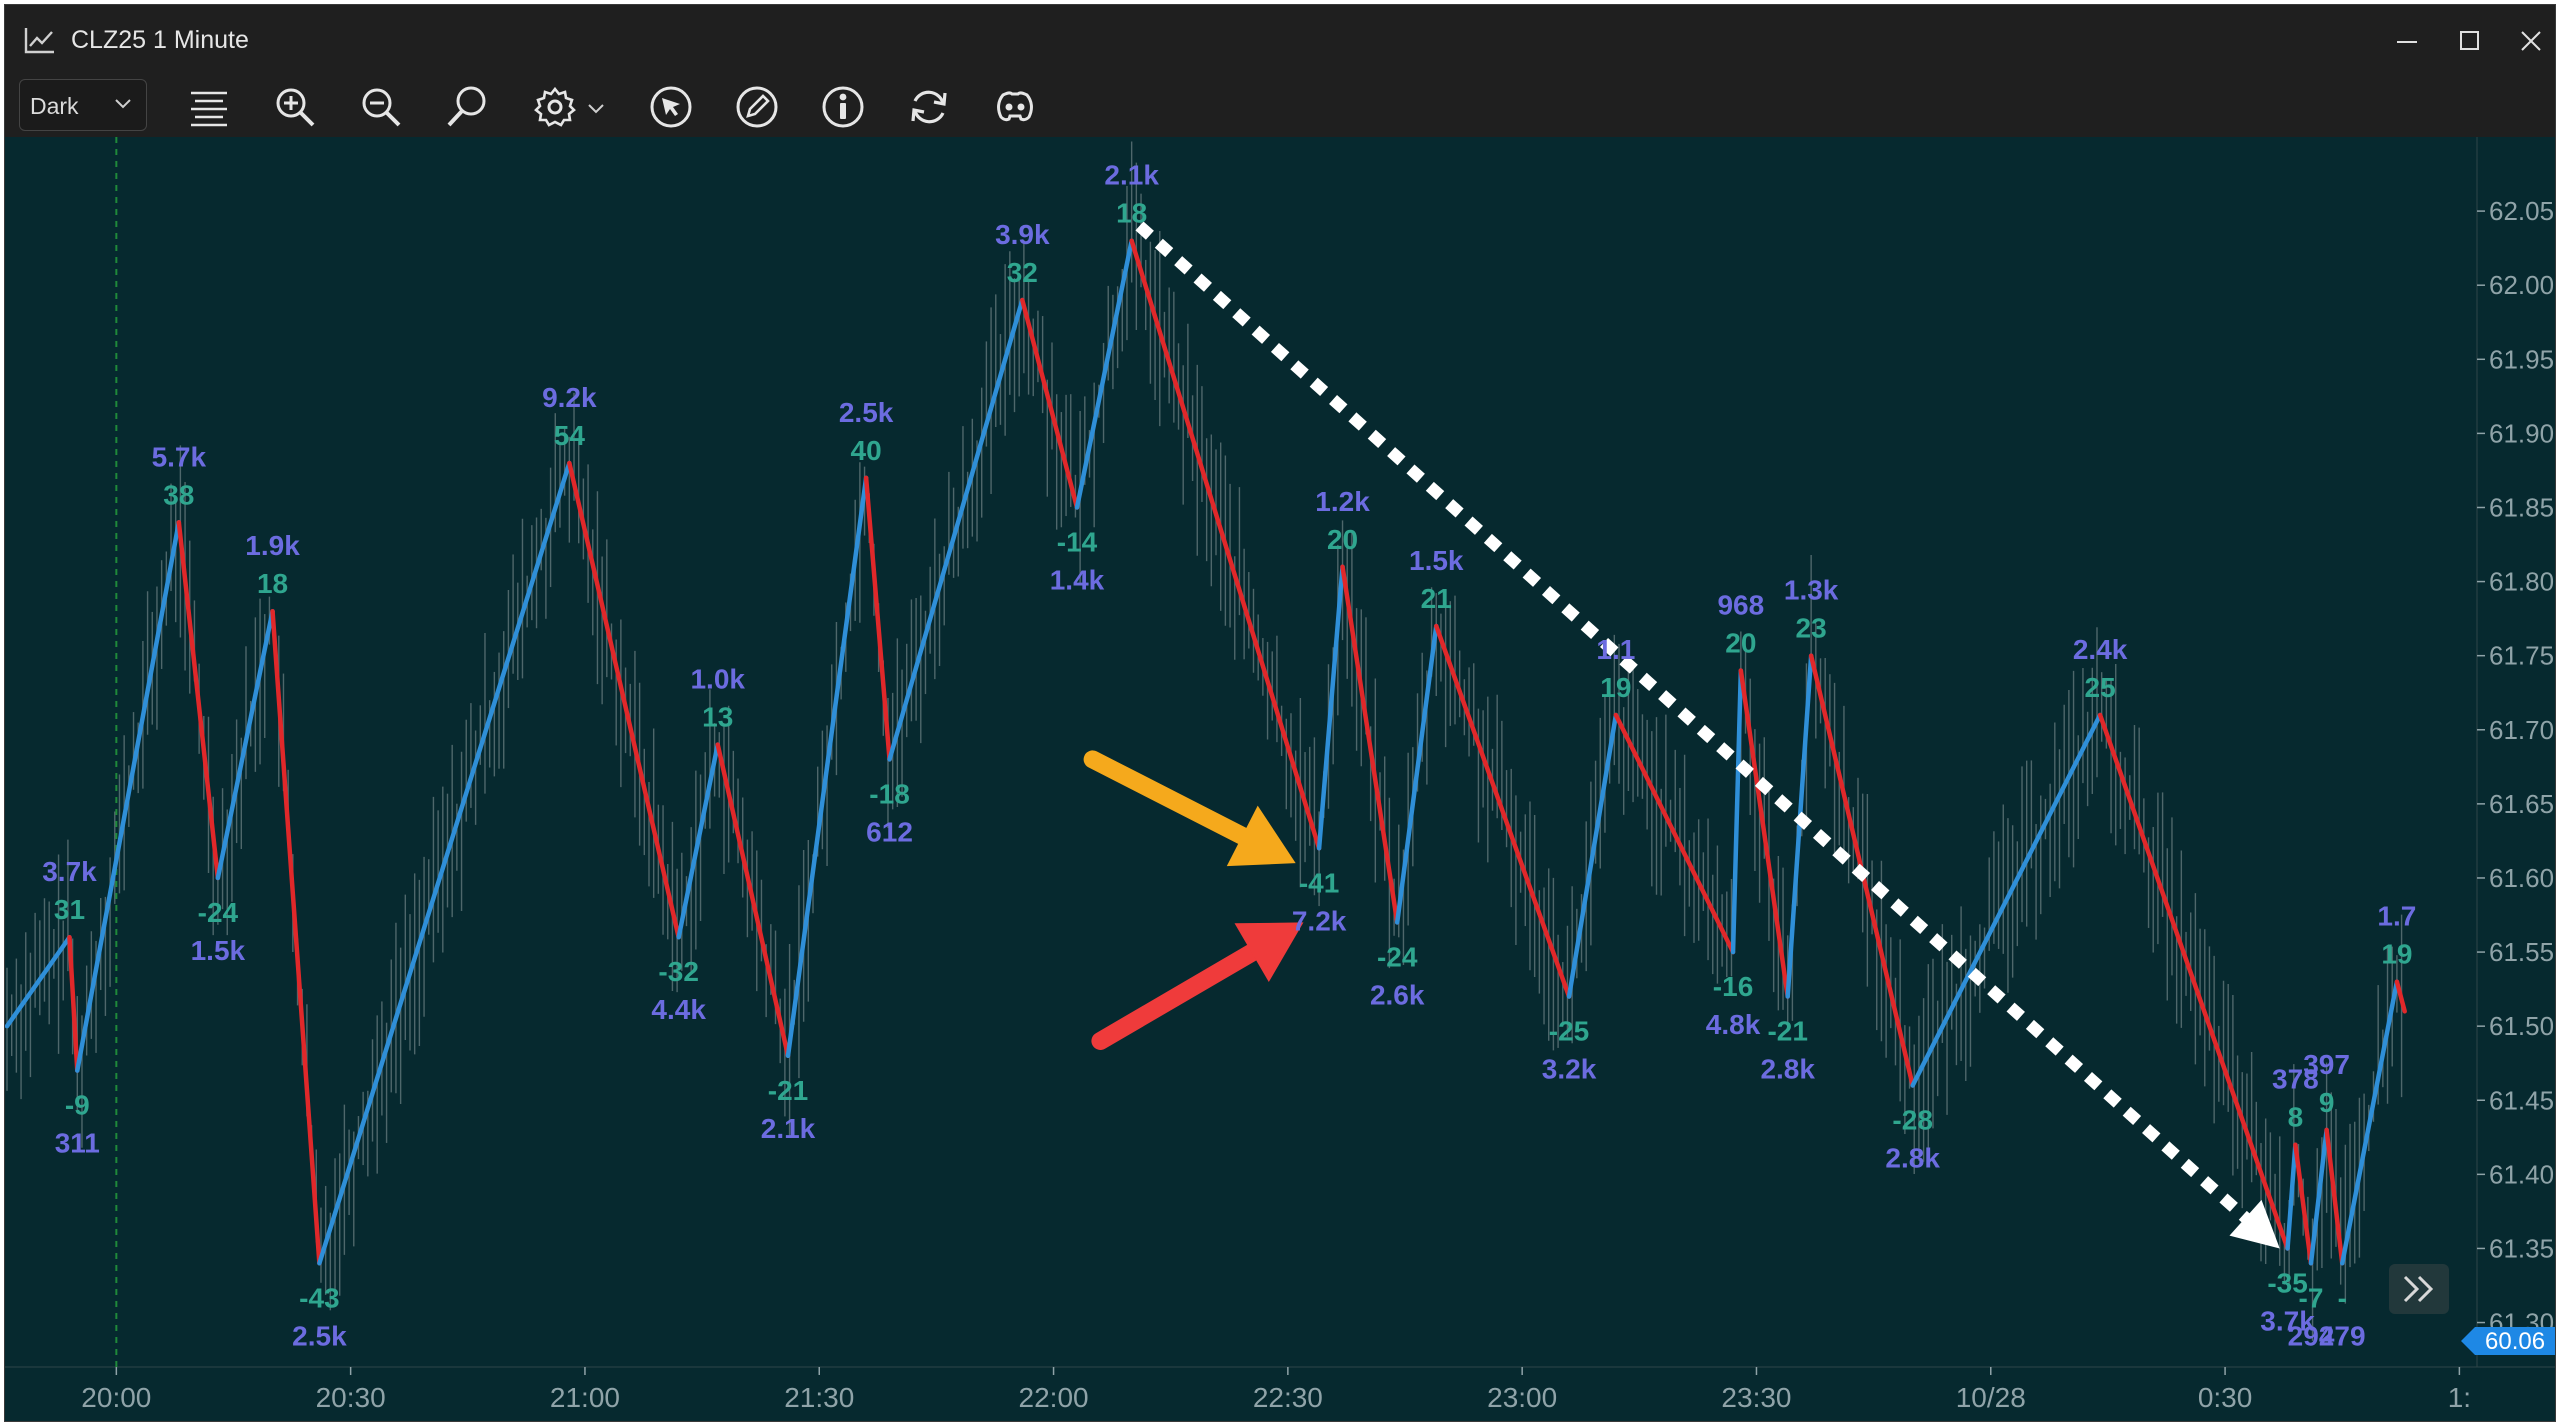  I want to click on refresh-icon, so click(929, 107).